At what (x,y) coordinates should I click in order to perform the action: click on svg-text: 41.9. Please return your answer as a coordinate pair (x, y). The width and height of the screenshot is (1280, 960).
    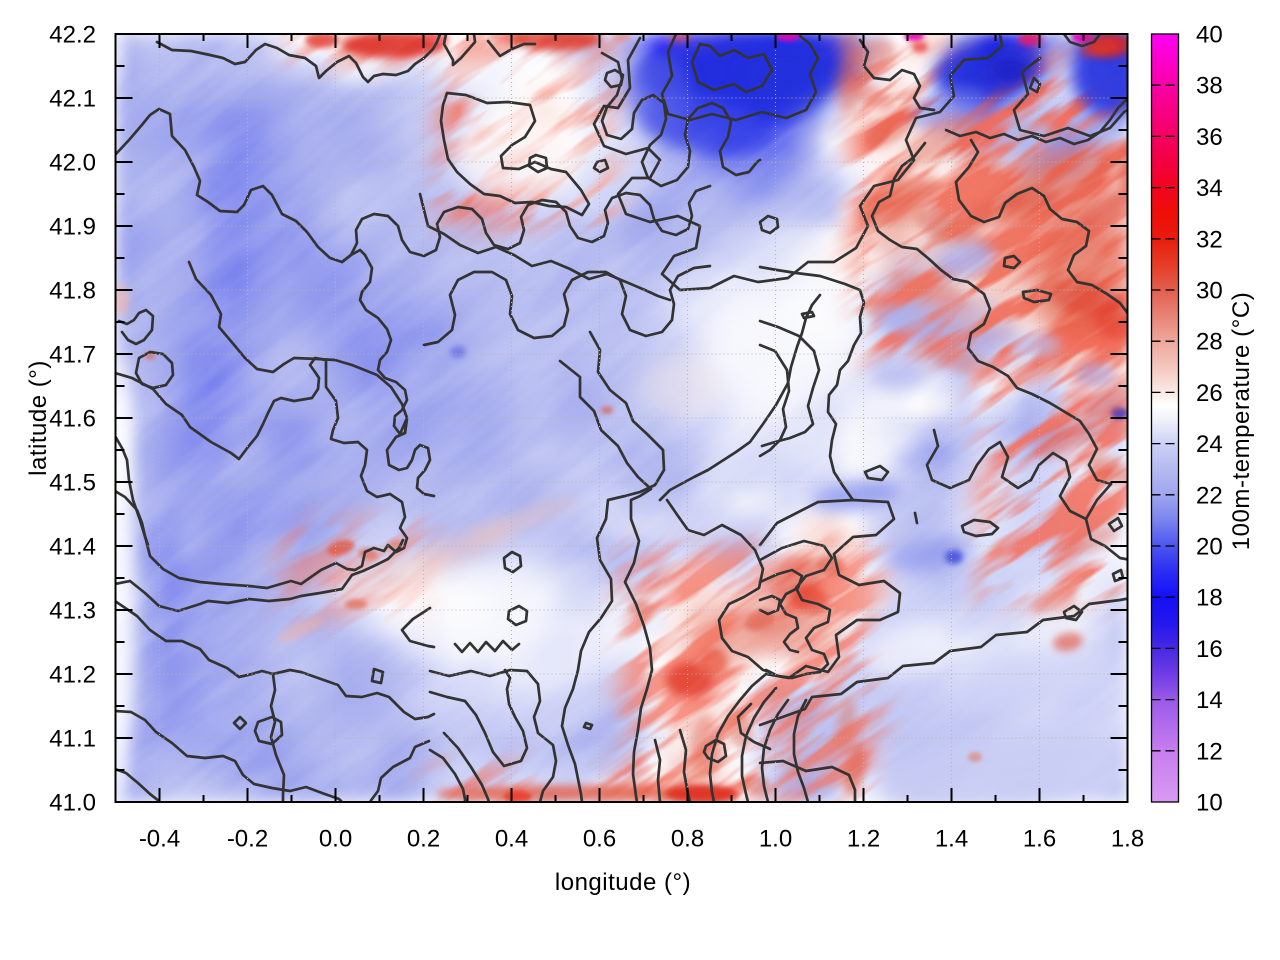
    Looking at the image, I should click on (72, 227).